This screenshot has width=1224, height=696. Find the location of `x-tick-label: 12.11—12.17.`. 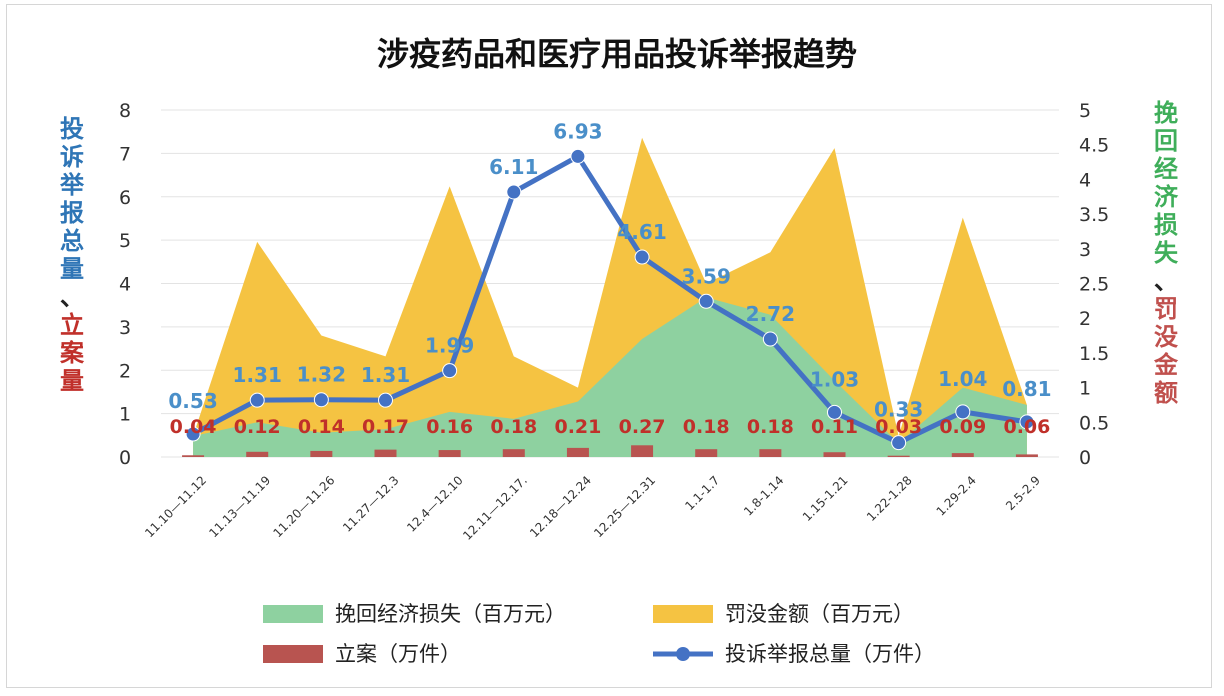

x-tick-label: 12.11—12.17. is located at coordinates (495, 508).